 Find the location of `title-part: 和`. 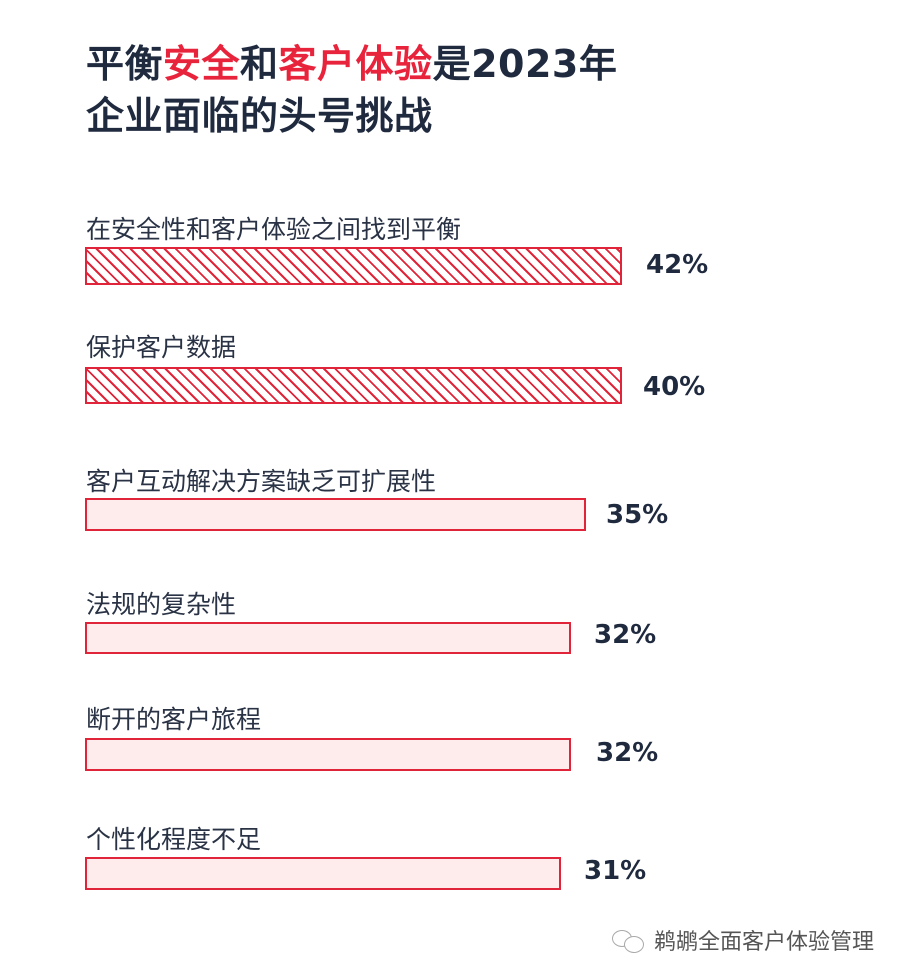

title-part: 和 is located at coordinates (259, 64).